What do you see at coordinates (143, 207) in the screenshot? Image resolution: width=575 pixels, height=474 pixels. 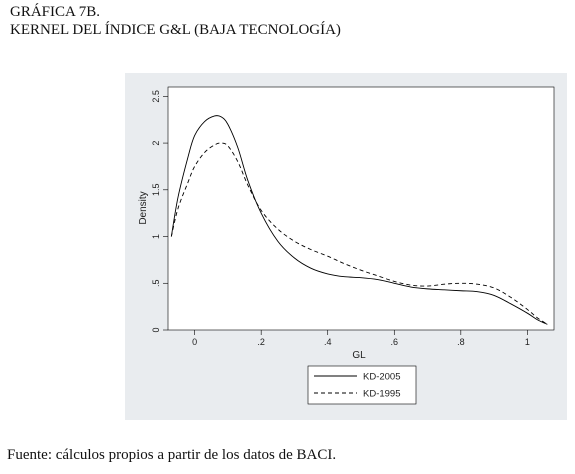 I see `y-axis-label: Density` at bounding box center [143, 207].